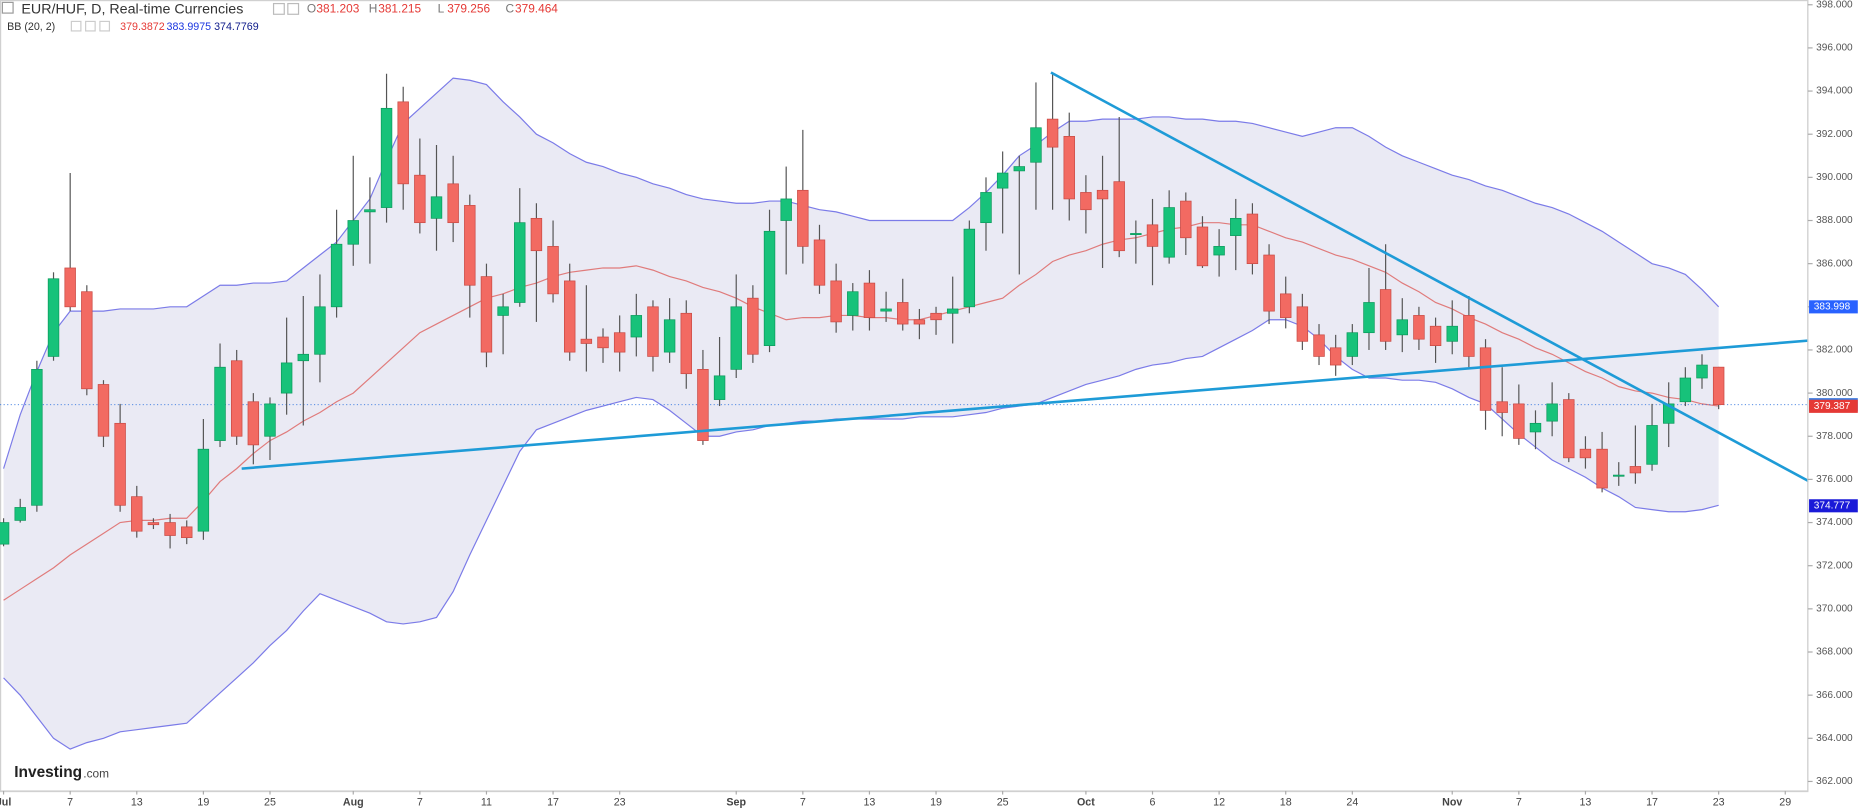  What do you see at coordinates (96, 773) in the screenshot?
I see `watermark-suffix: .com` at bounding box center [96, 773].